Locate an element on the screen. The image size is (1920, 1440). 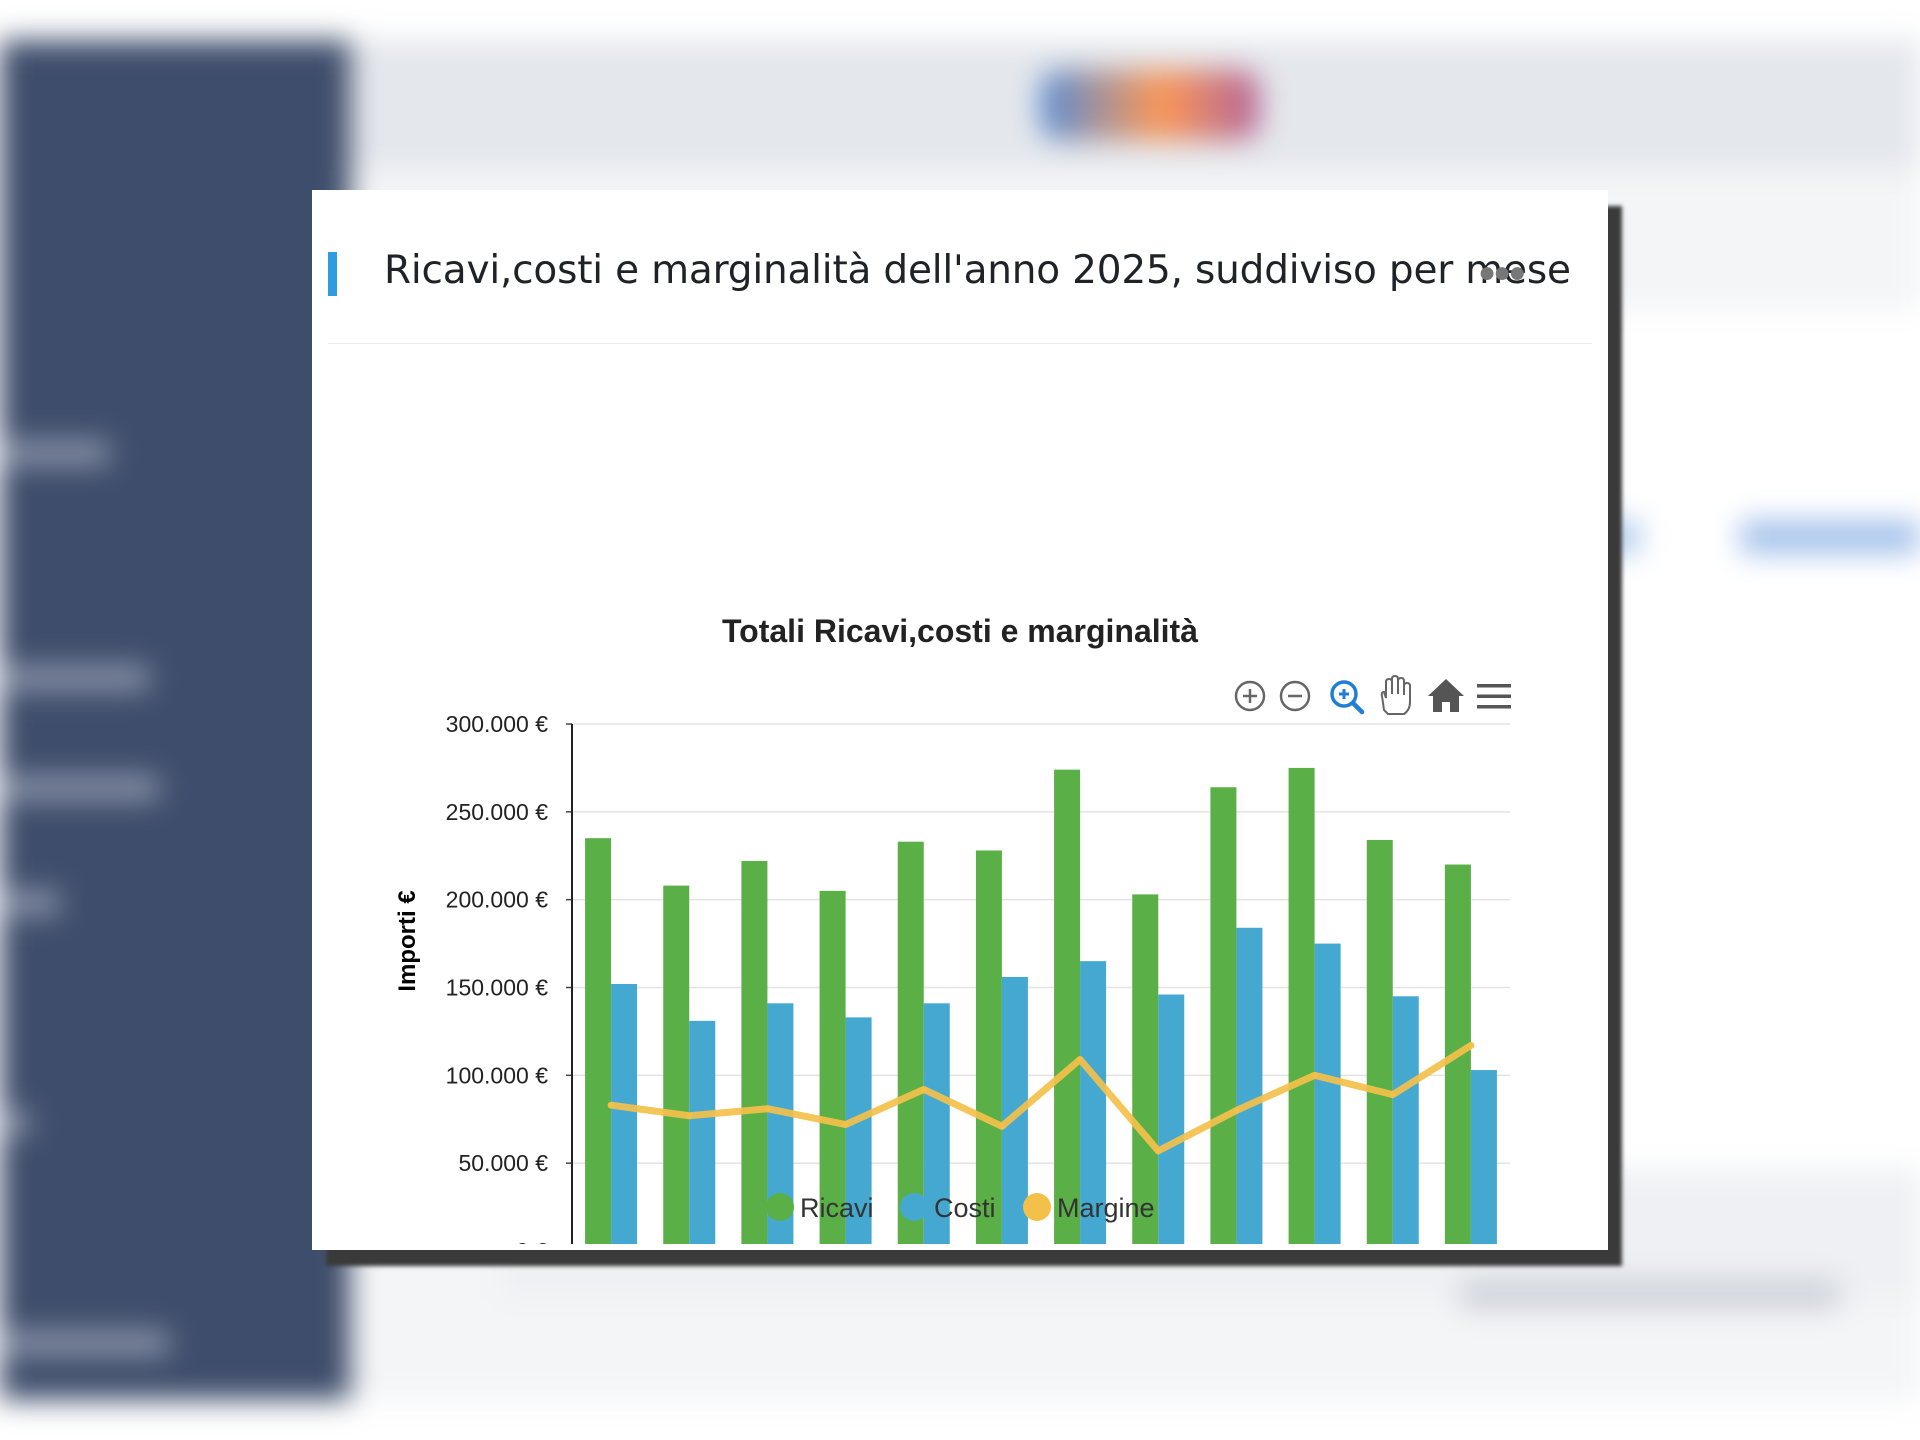
menu-icon is located at coordinates (1494, 696).